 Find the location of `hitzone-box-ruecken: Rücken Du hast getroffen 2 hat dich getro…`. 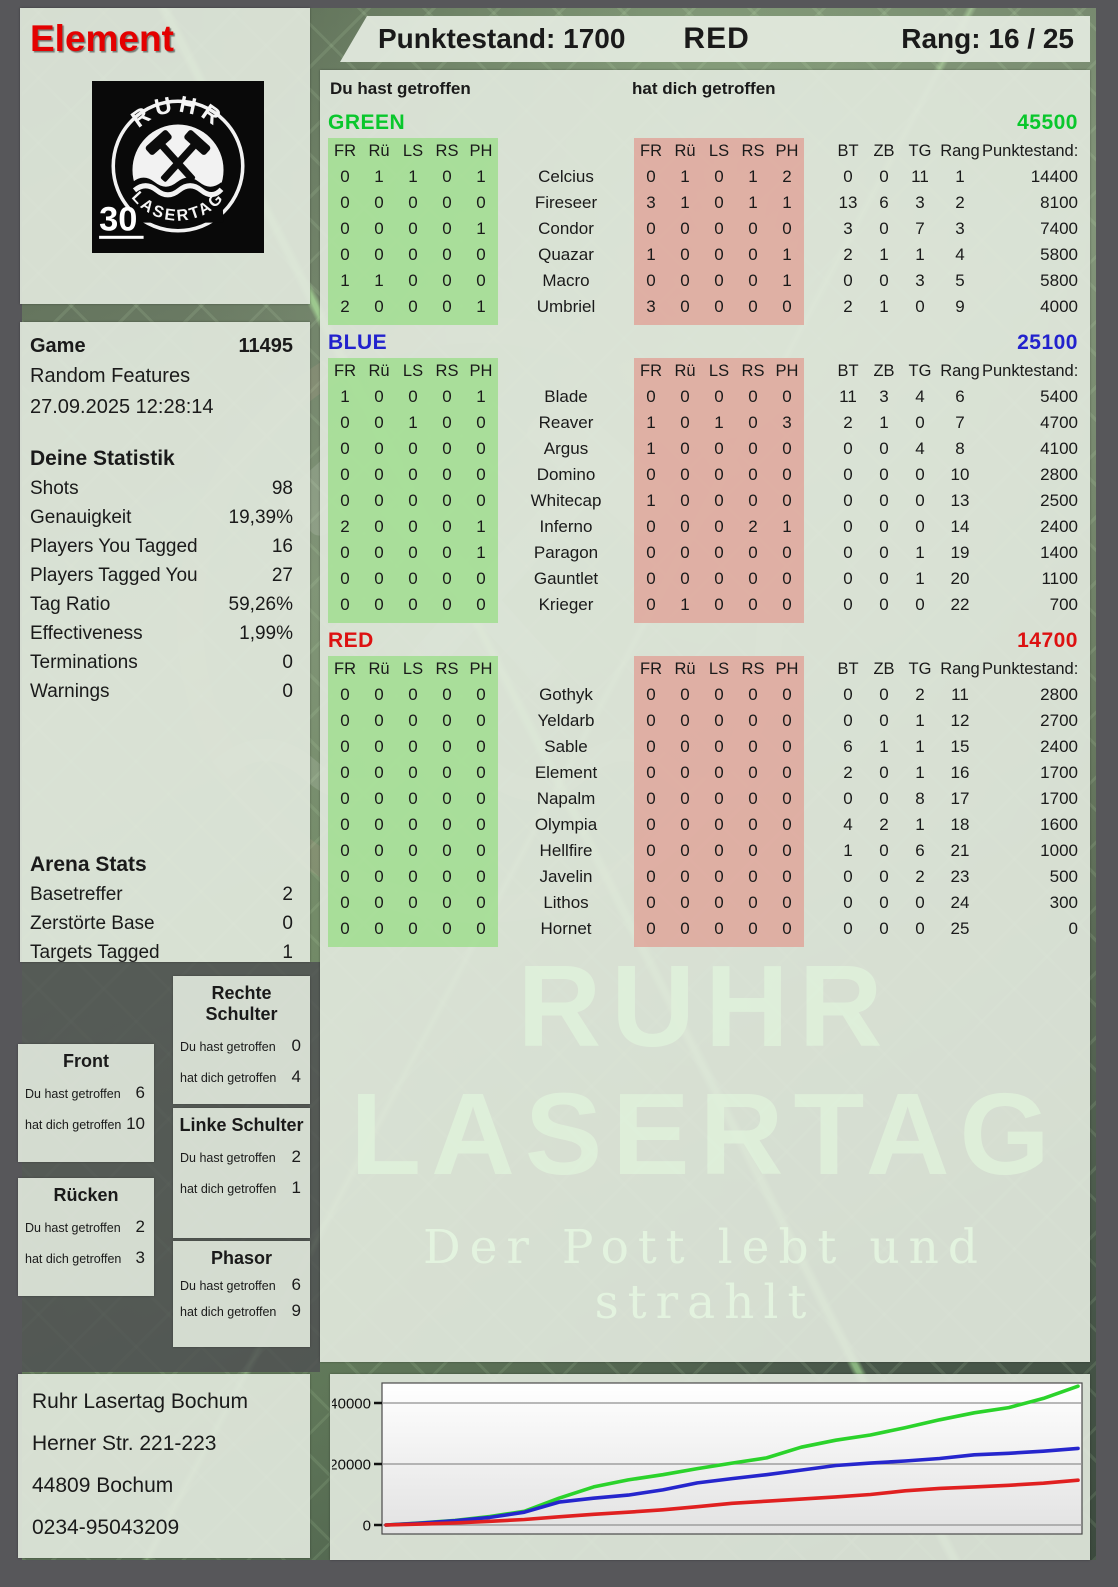

hitzone-box-ruecken: Rücken Du hast getroffen 2 hat dich getro… is located at coordinates (86, 1237).